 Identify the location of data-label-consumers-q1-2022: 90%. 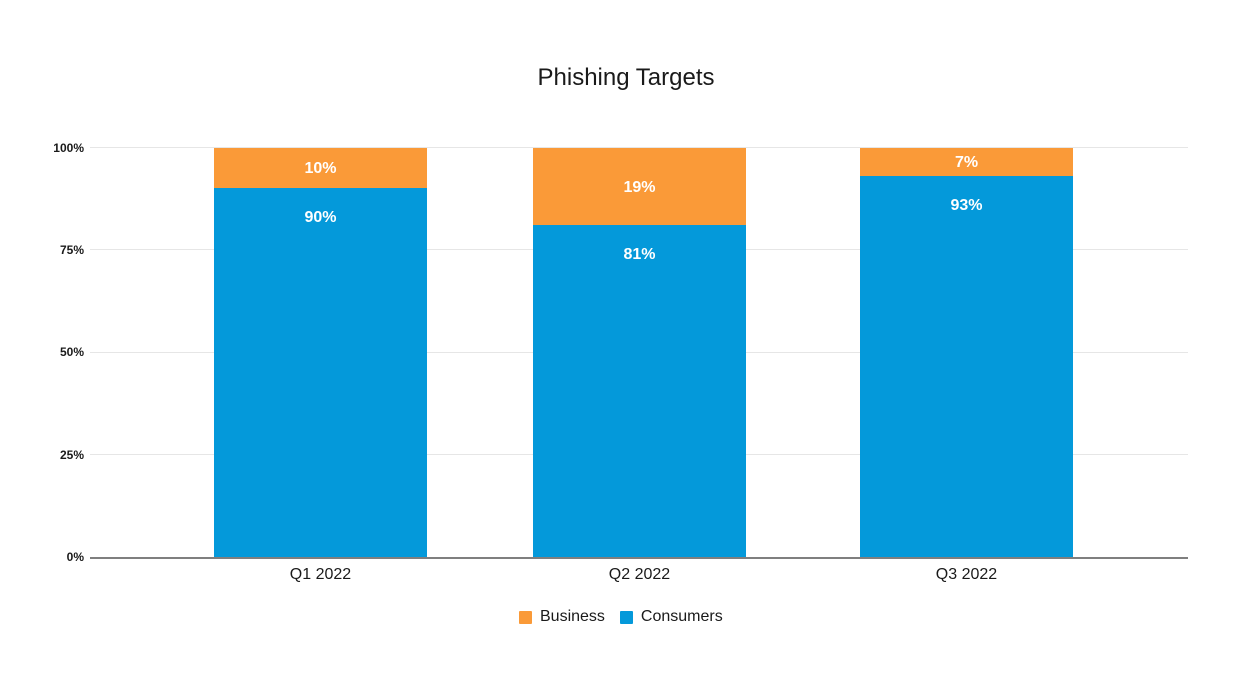
(320, 218).